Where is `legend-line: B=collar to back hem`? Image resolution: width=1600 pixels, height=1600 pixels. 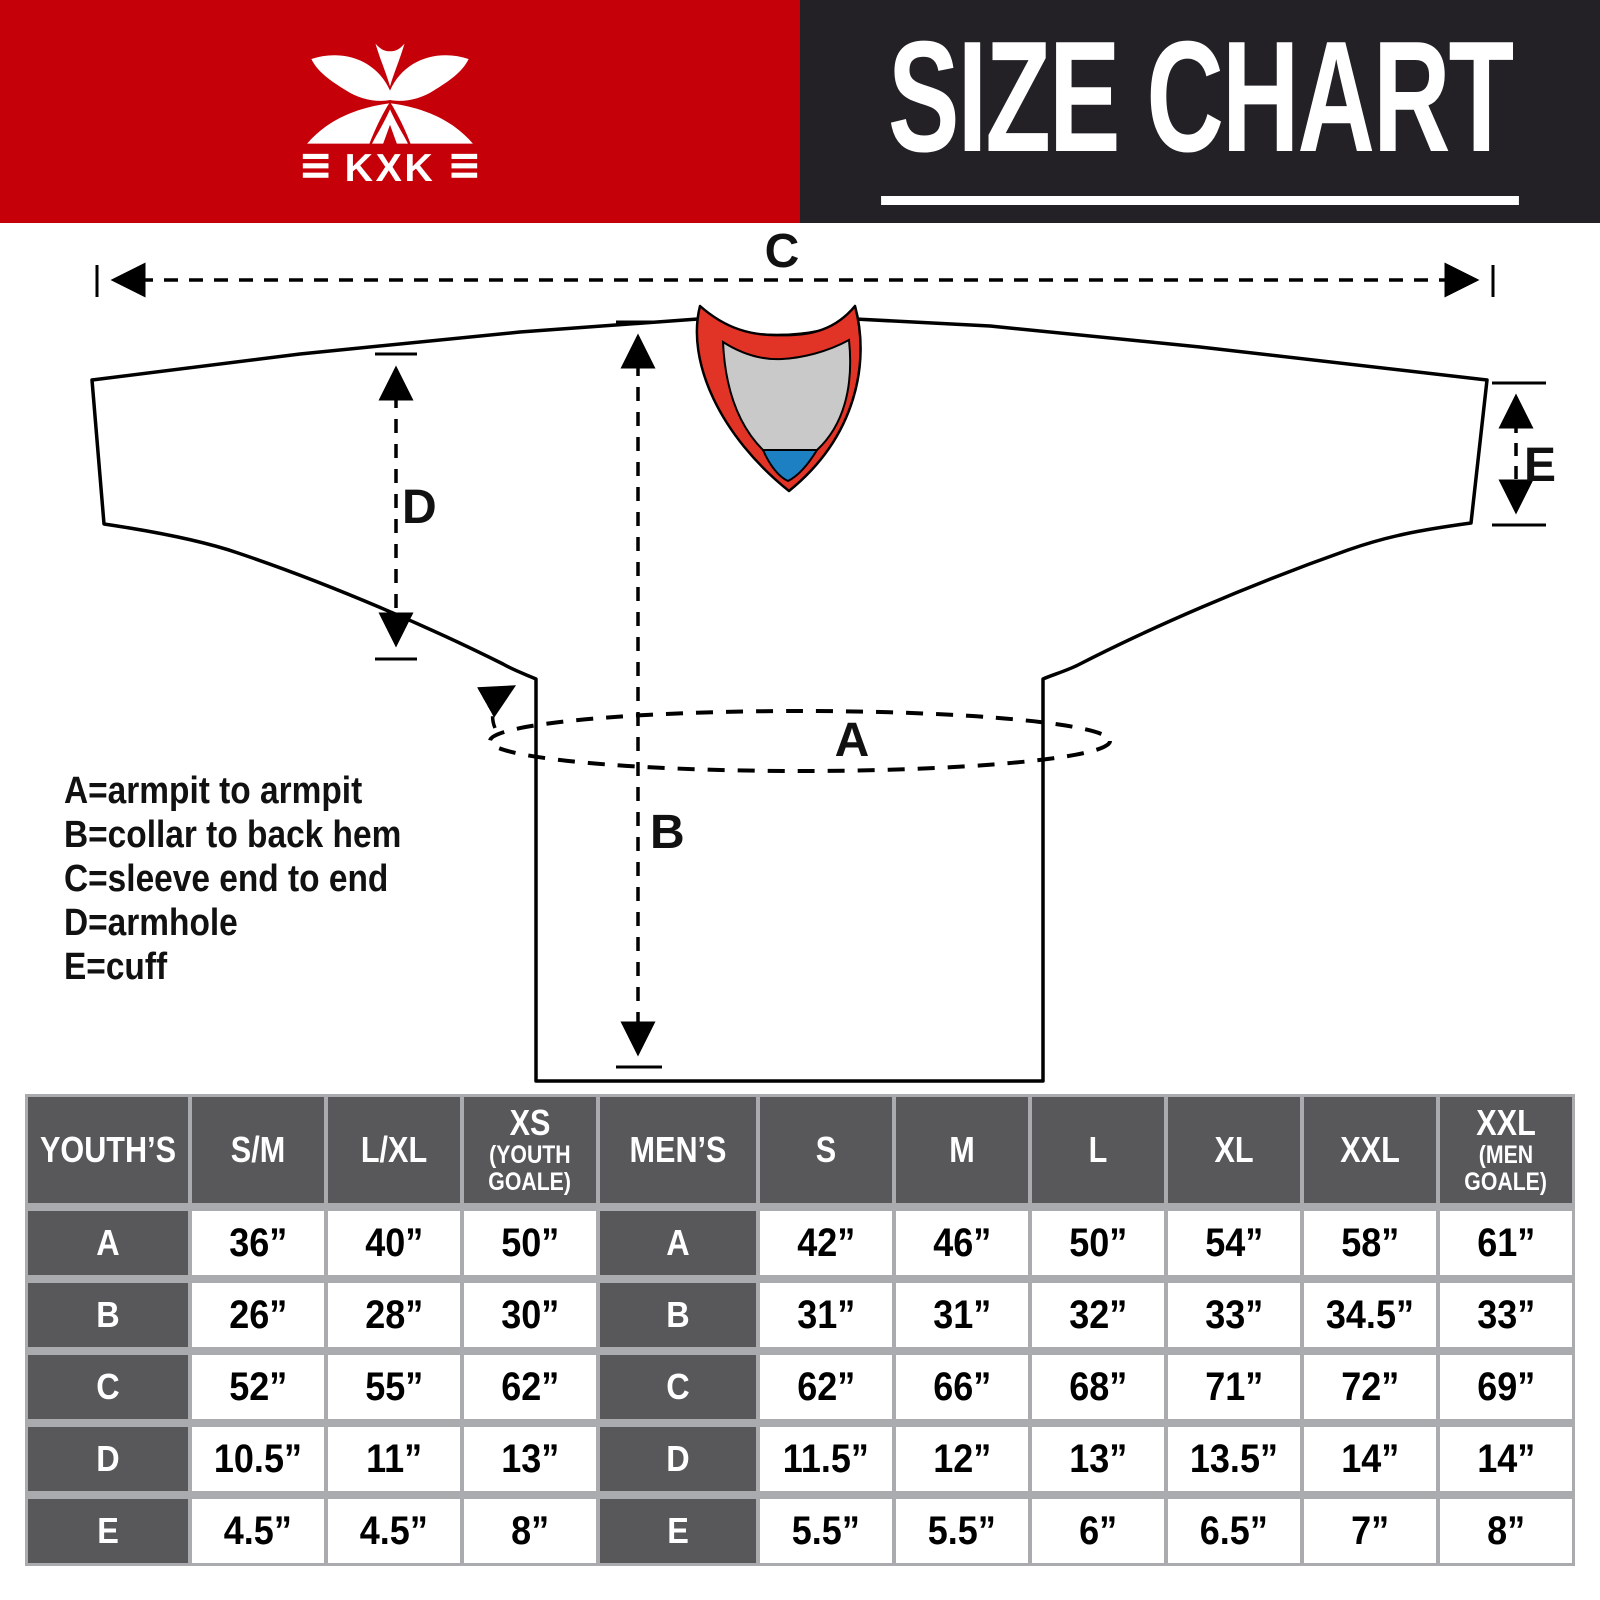
legend-line: B=collar to back hem is located at coordinates (233, 835).